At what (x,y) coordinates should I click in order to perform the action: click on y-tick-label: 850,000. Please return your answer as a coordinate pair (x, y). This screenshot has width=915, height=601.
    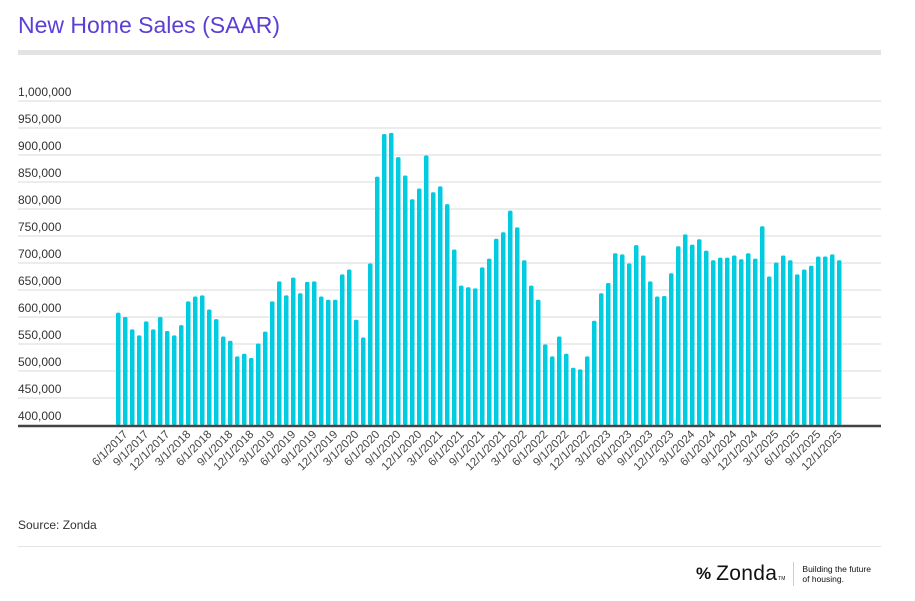
    Looking at the image, I should click on (40, 173).